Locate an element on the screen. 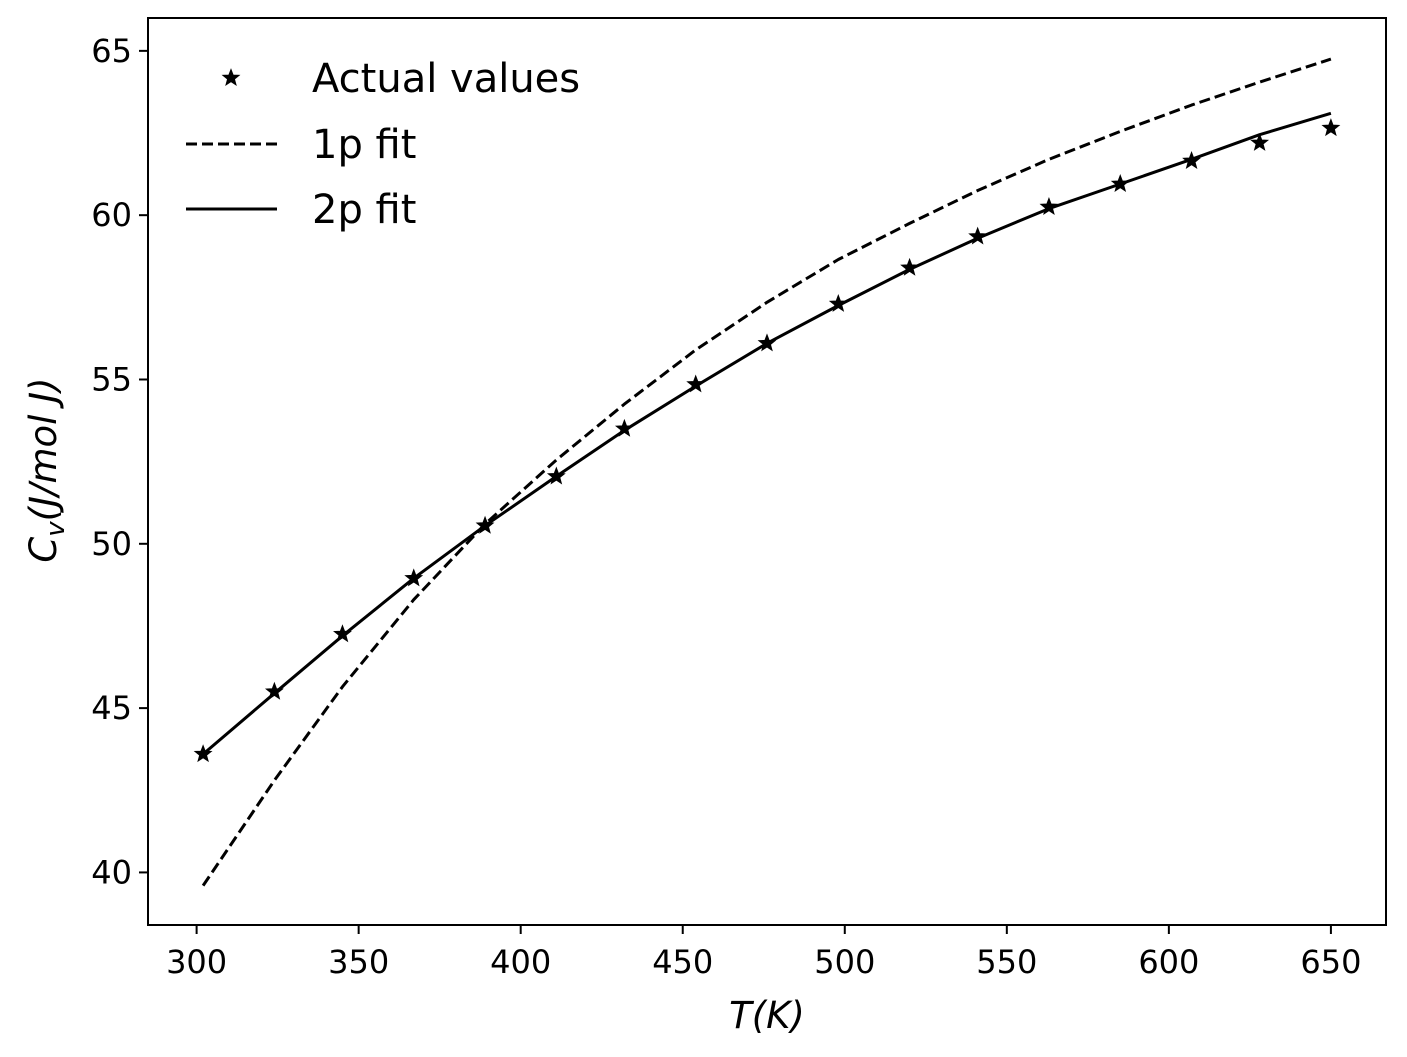 This screenshot has height=1057, width=1407. x-axis-label: T(K) is located at coordinates (767, 1015).